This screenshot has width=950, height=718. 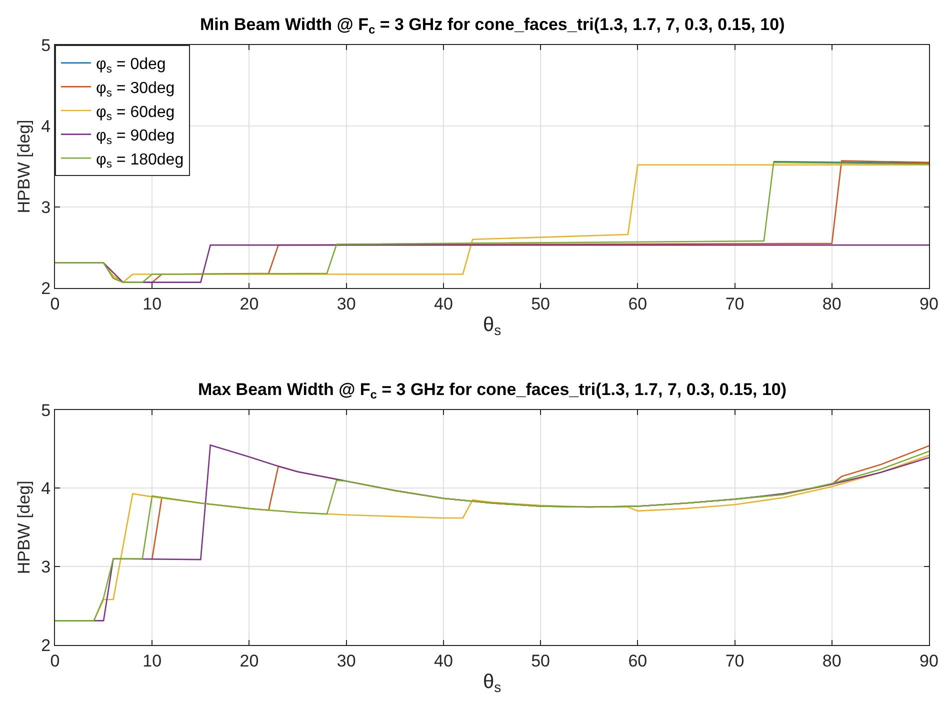 I want to click on legend-label: φ$_{s}$ = 90deg, so click(x=135, y=137).